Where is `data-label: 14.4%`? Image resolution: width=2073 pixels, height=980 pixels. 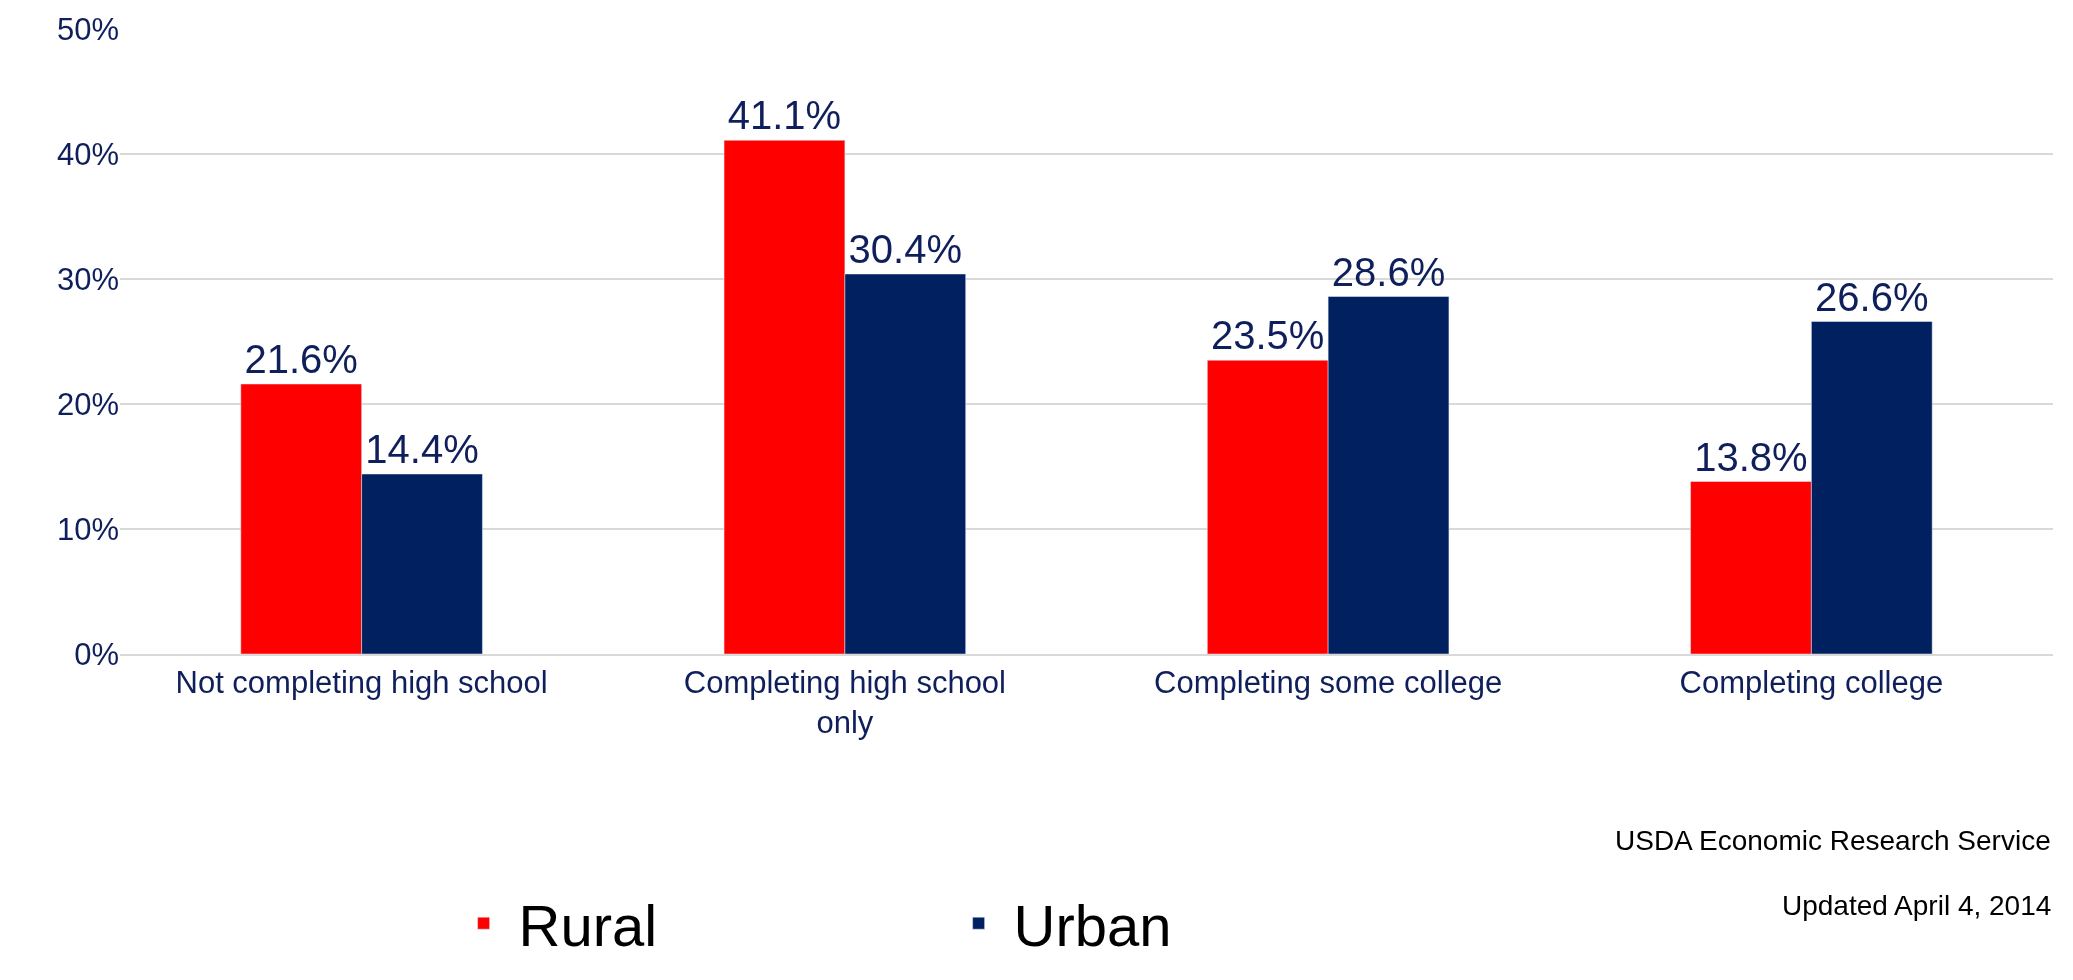
data-label: 14.4% is located at coordinates (422, 449).